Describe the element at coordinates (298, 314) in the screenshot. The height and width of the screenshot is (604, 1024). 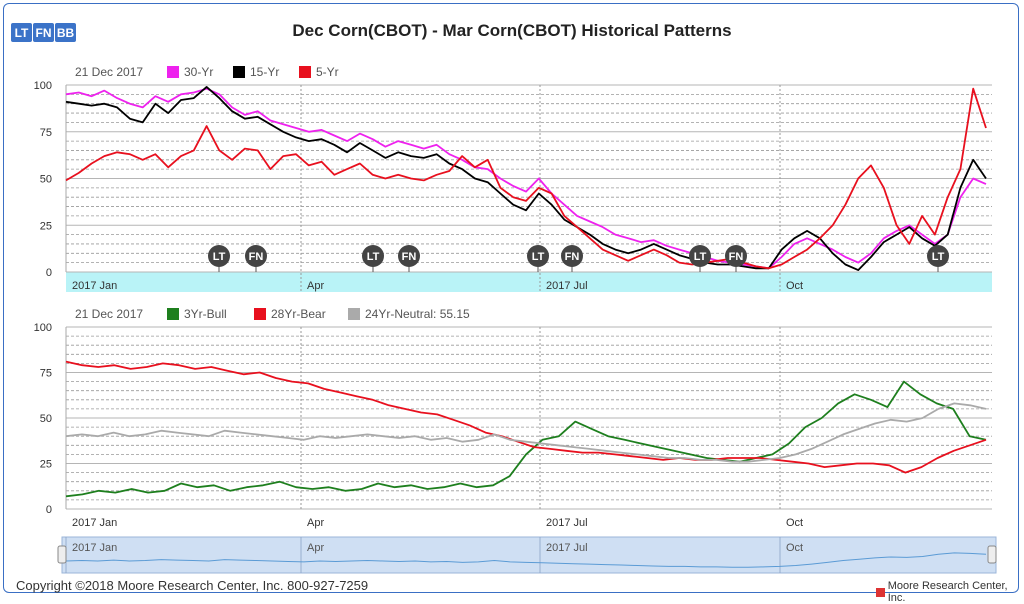
I see `legend-label: 28Yr-Bear` at that location.